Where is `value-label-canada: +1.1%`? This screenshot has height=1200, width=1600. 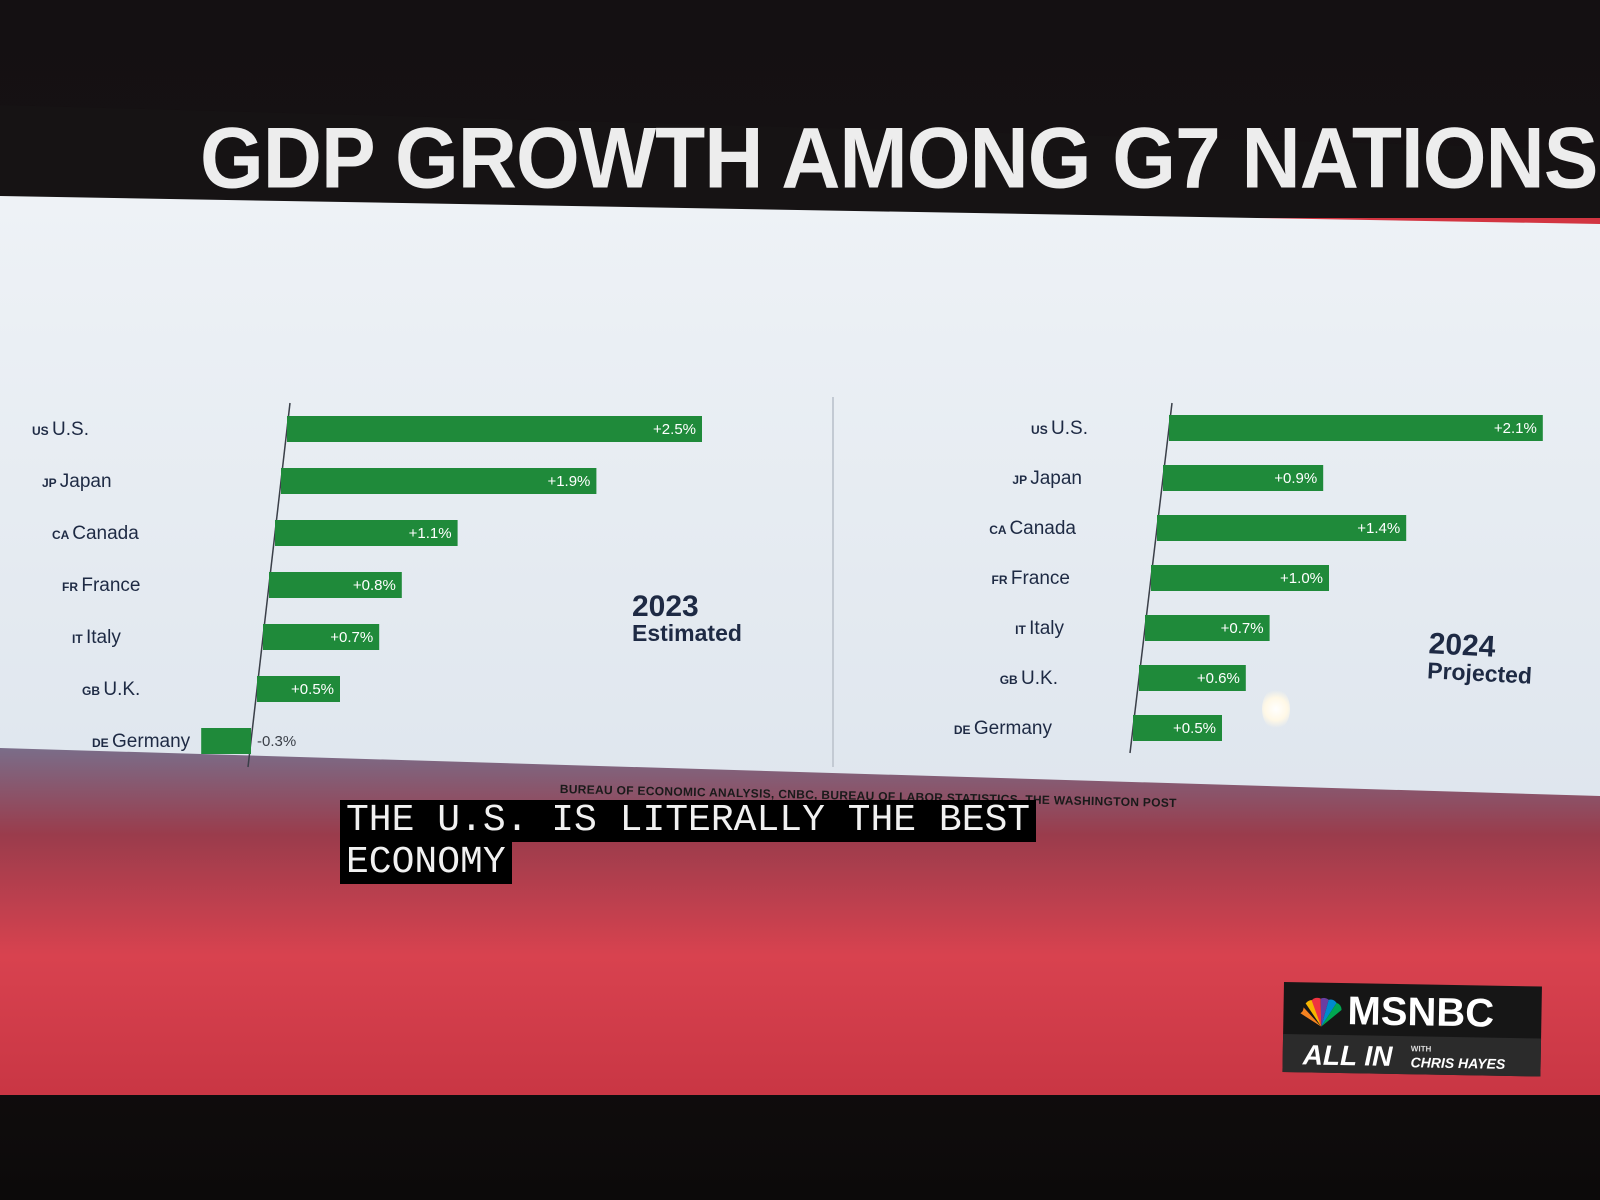 value-label-canada: +1.1% is located at coordinates (430, 533).